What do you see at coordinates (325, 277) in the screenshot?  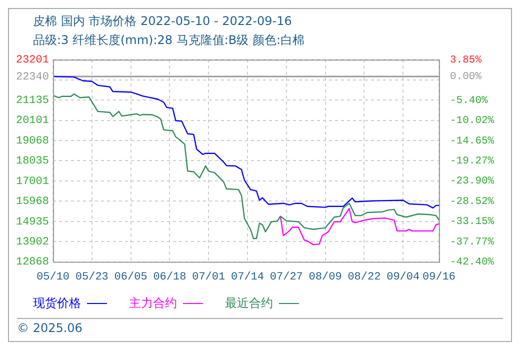 I see `x-tick-label: 08/09` at bounding box center [325, 277].